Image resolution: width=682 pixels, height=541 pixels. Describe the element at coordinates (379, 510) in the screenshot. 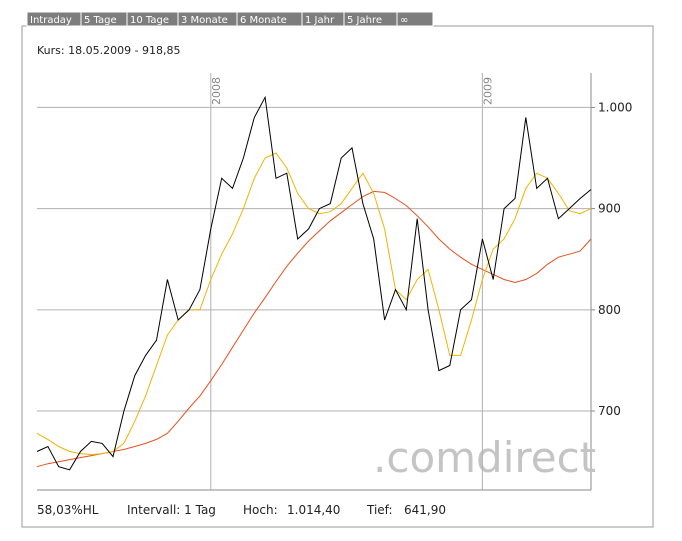

I see `footer-low-label: Tief:` at that location.